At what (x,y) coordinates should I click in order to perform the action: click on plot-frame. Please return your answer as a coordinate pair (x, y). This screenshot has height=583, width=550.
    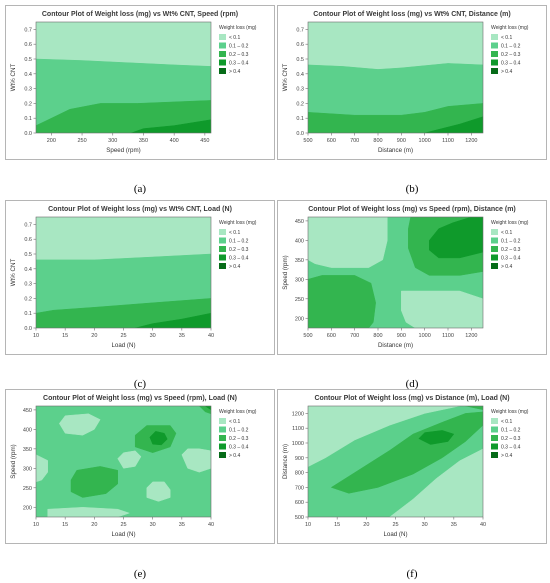
    Looking at the image, I should click on (395, 77).